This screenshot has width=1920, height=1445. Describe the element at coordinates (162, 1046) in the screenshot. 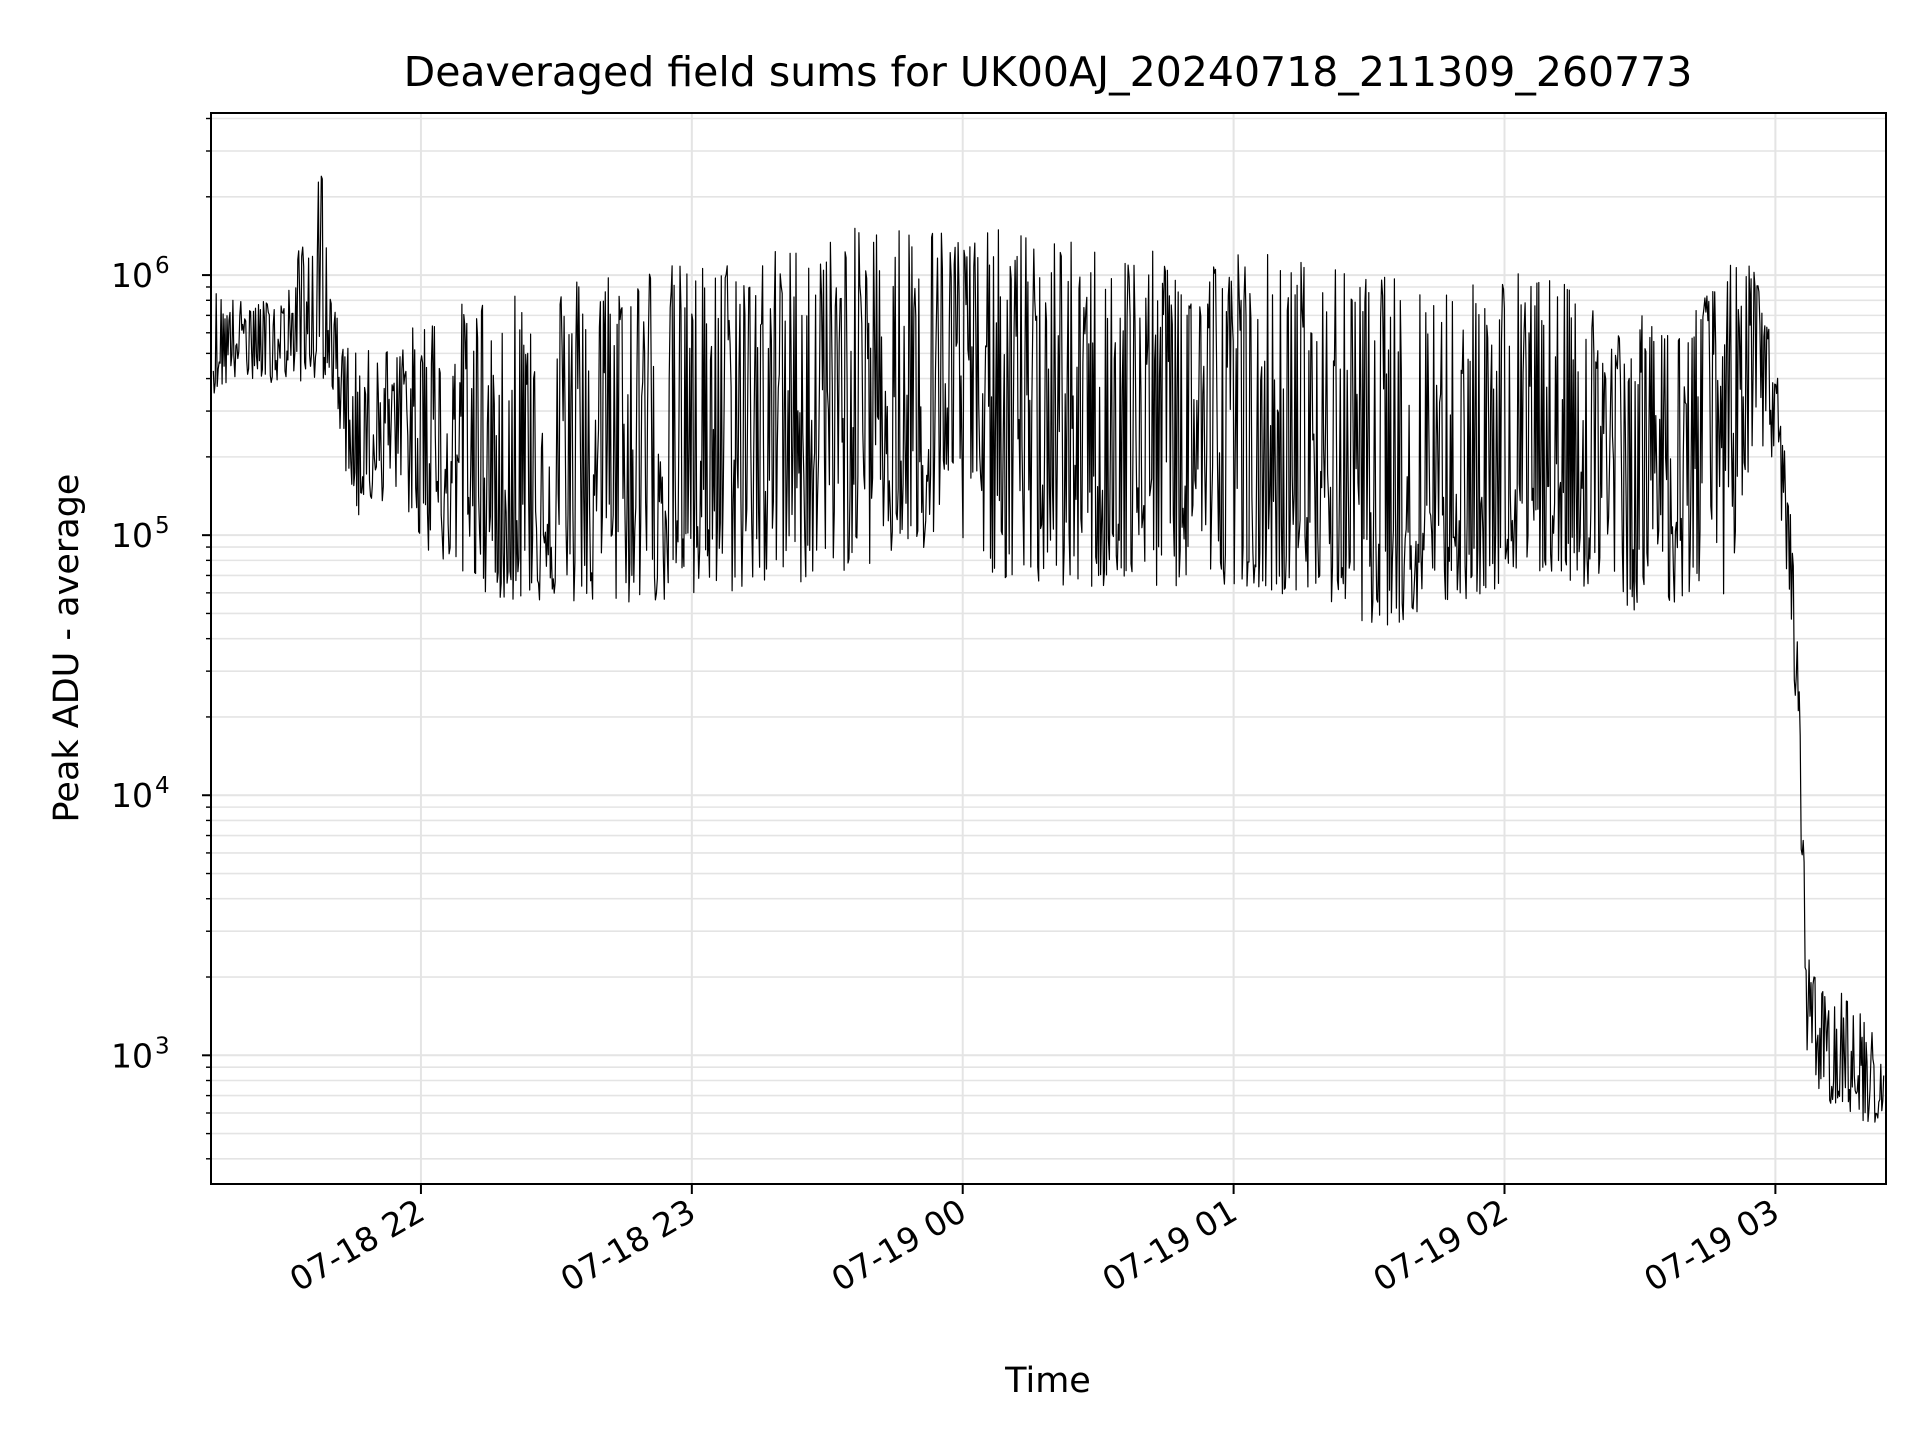

I see `y-tick-exponent: 3` at that location.